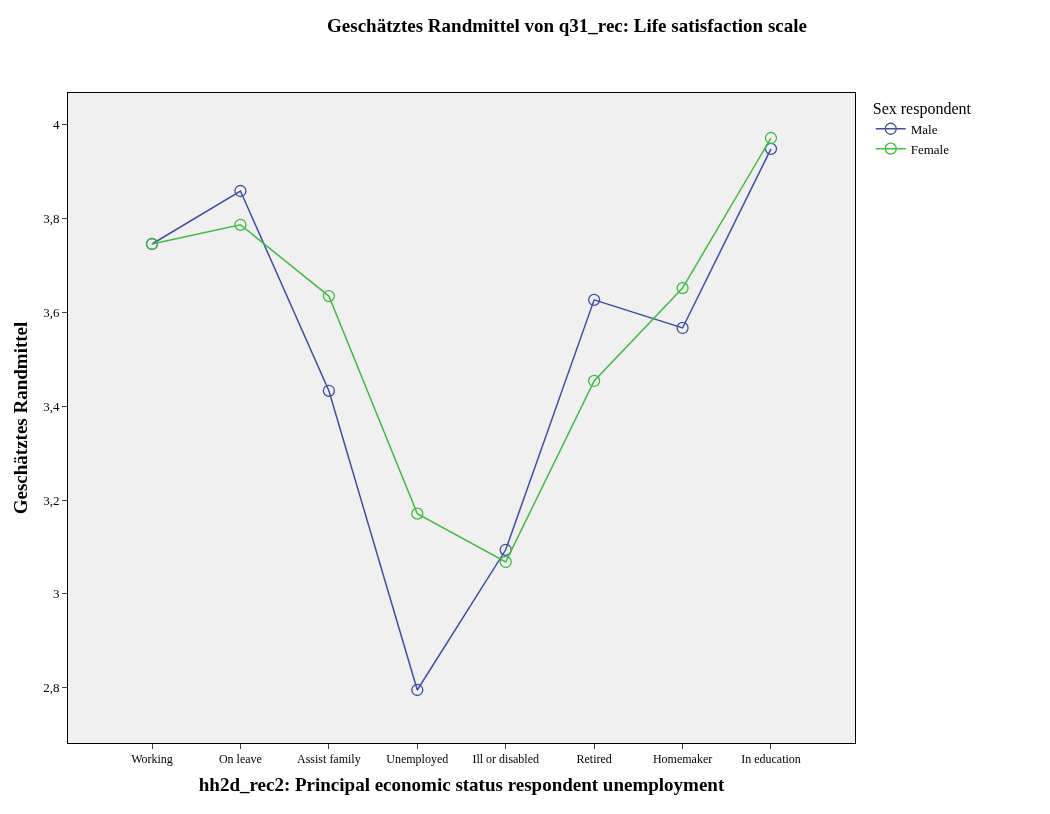 The height and width of the screenshot is (814, 1050). What do you see at coordinates (567, 26) in the screenshot?
I see `chart-title: Geschätztes Randmittel von q31_rec: Life satisfaction scale` at bounding box center [567, 26].